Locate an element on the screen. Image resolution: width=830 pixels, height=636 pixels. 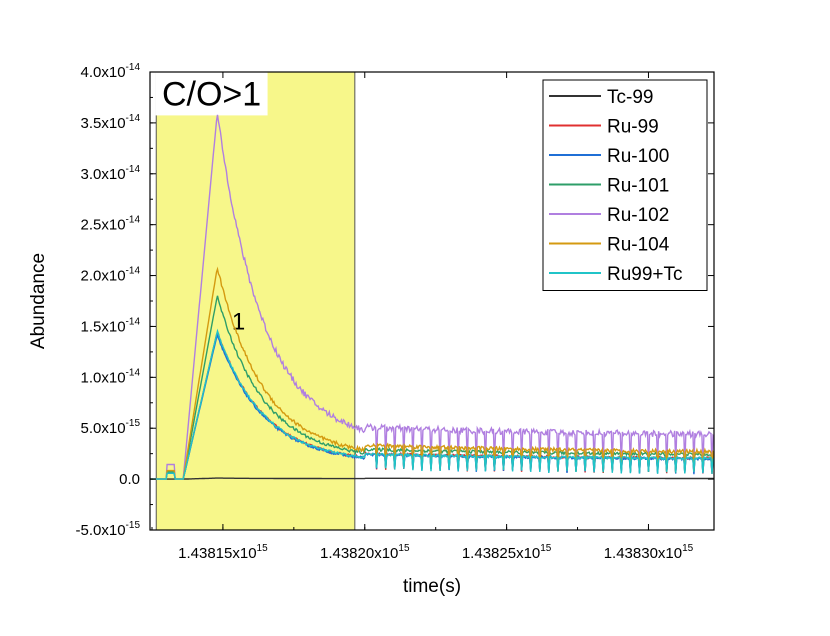
y-tick-label: 4.0x10⁻¹⁴ is located at coordinates (111, 71).